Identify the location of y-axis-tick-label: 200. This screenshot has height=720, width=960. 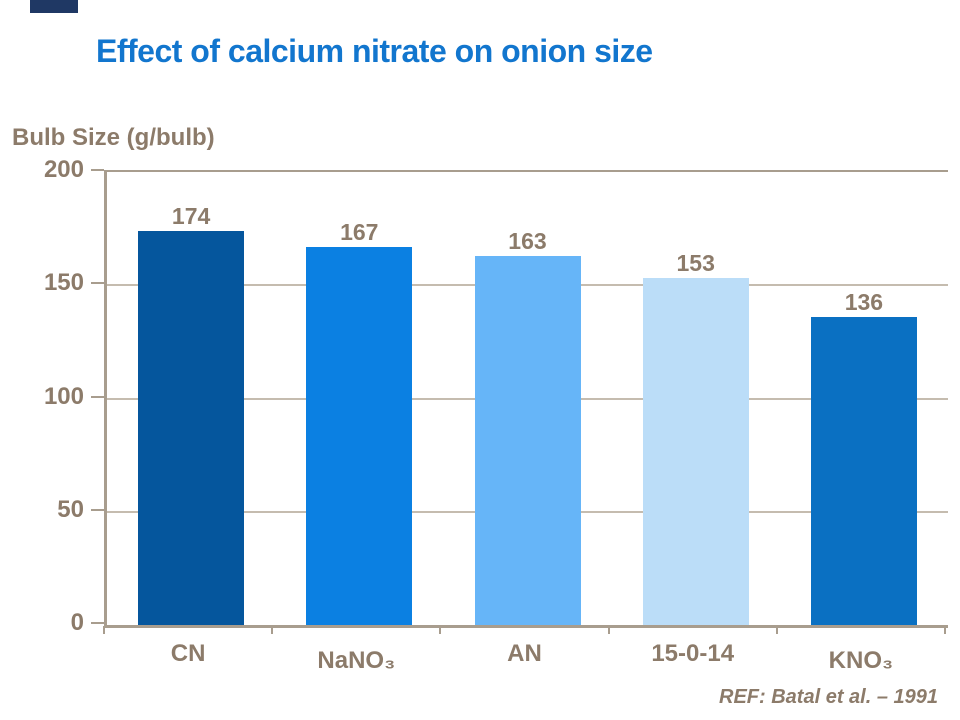
(63, 169).